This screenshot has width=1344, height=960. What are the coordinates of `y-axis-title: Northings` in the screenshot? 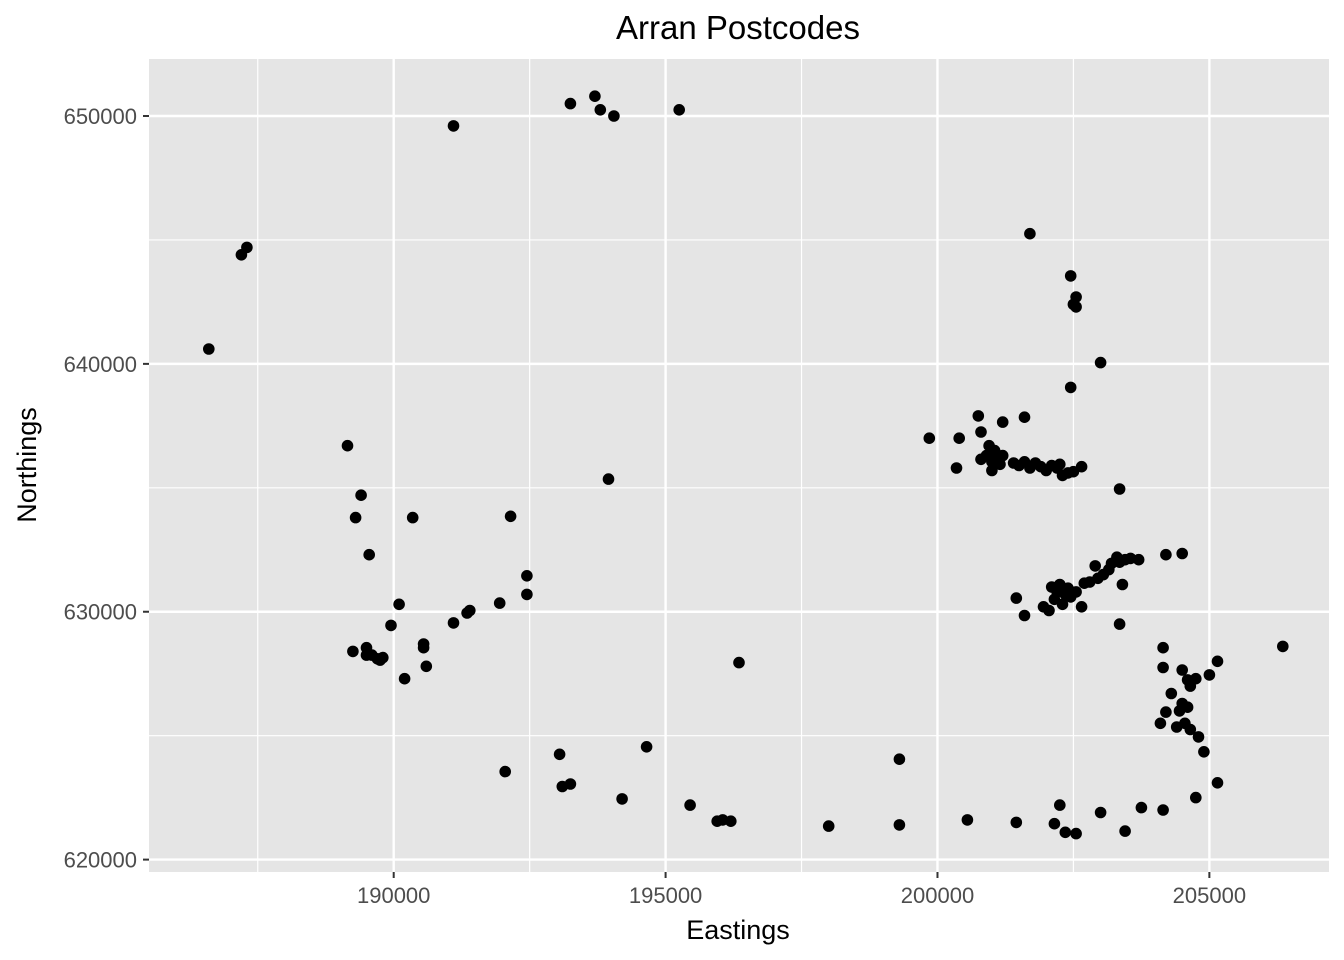 It's located at (27, 465).